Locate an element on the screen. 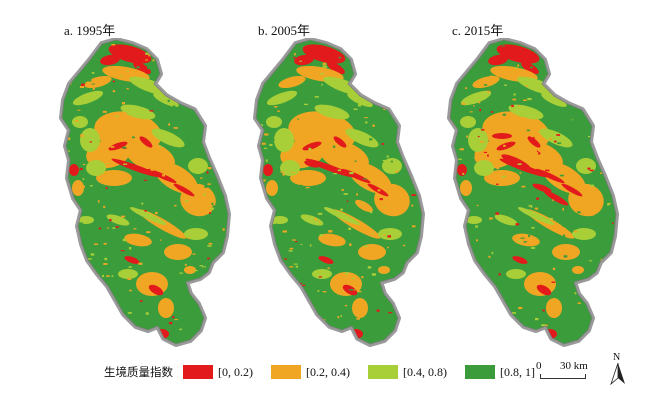  legend-item: [0.2, 0.4) is located at coordinates (310, 372).